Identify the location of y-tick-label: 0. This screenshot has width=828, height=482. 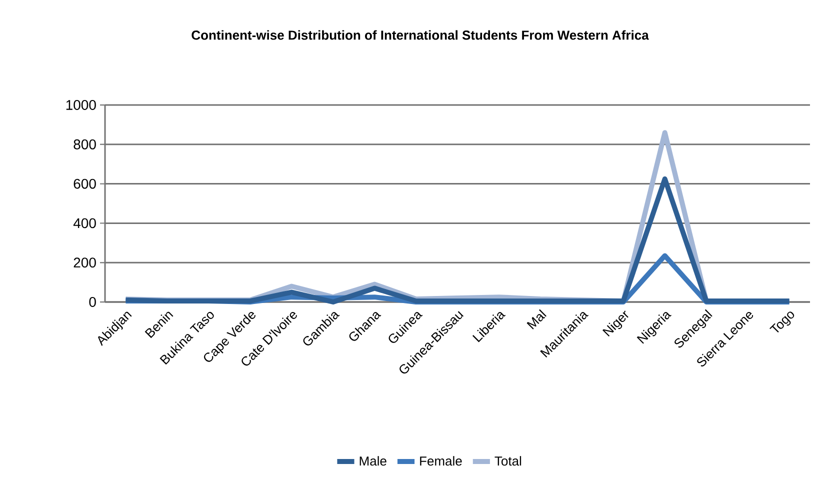
(92, 302).